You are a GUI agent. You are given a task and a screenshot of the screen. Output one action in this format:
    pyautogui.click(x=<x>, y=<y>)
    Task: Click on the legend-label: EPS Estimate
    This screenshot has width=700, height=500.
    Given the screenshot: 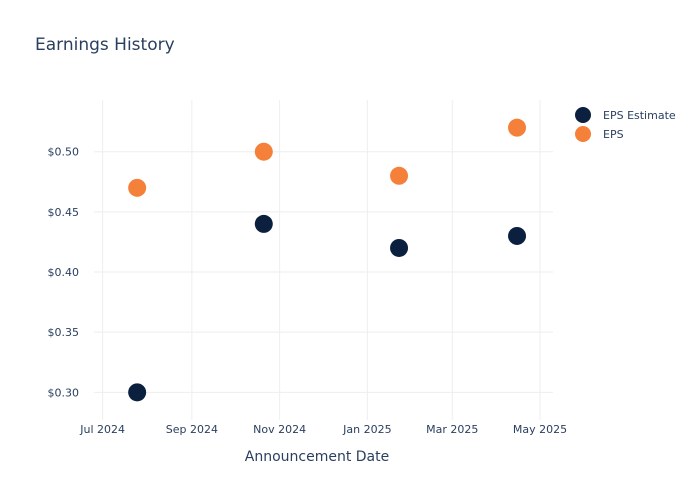 What is the action you would take?
    pyautogui.click(x=639, y=115)
    